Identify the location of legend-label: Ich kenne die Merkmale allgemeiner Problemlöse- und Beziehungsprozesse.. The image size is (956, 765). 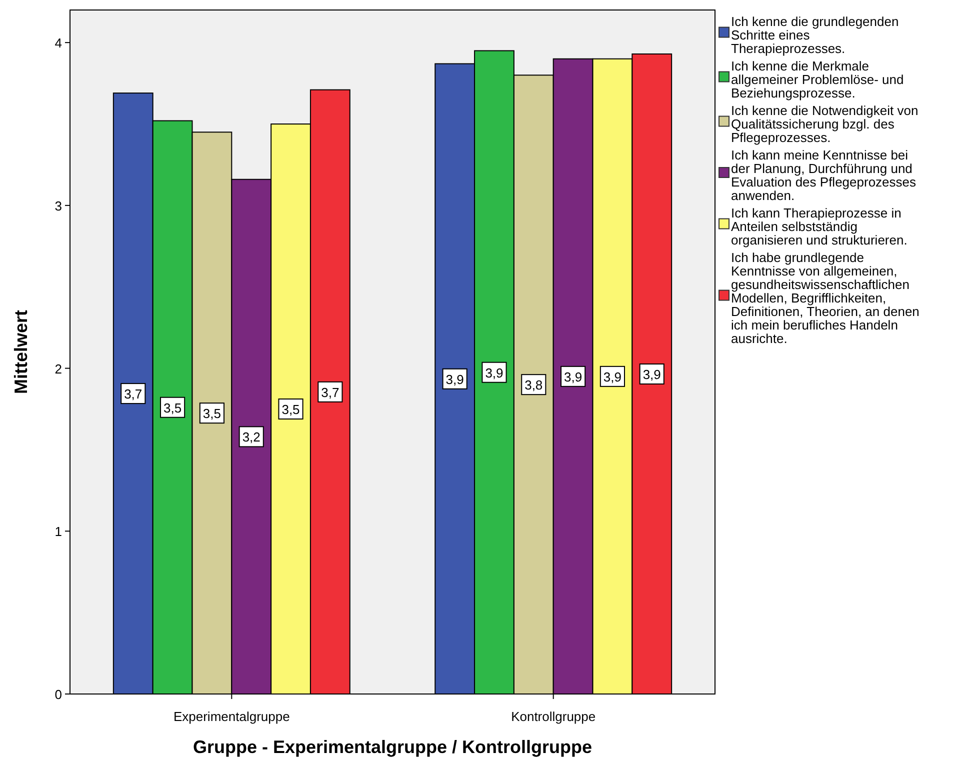
(817, 79).